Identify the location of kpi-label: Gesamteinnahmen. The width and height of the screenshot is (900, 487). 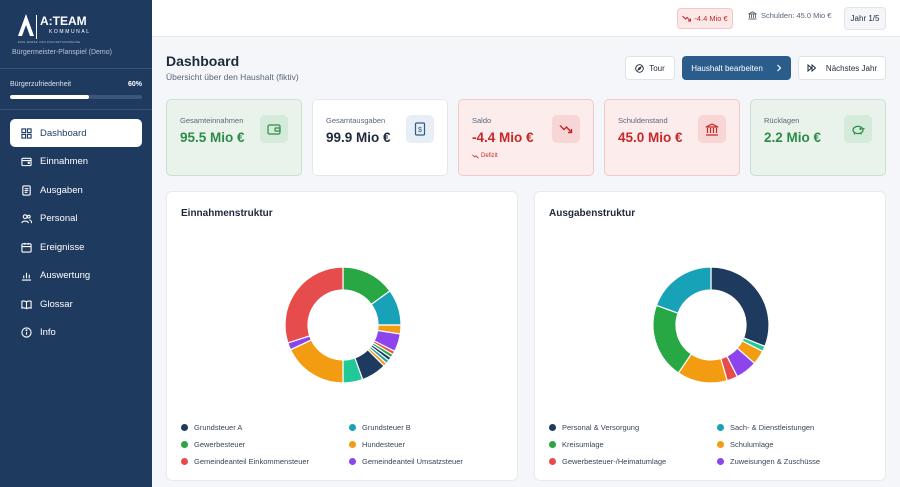
(212, 120).